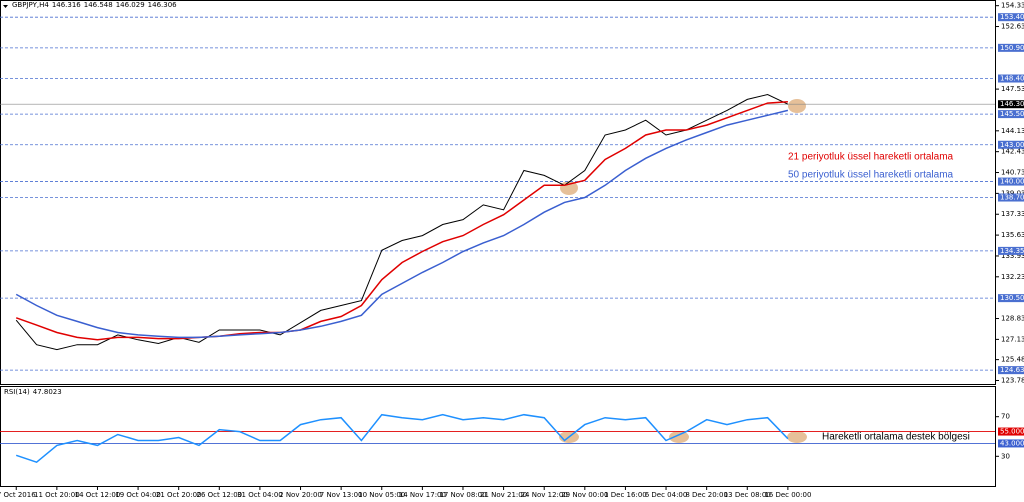 The width and height of the screenshot is (1024, 502). Describe the element at coordinates (179, 495) in the screenshot. I see `x-tick-label: 21 Oct 20:00` at that location.